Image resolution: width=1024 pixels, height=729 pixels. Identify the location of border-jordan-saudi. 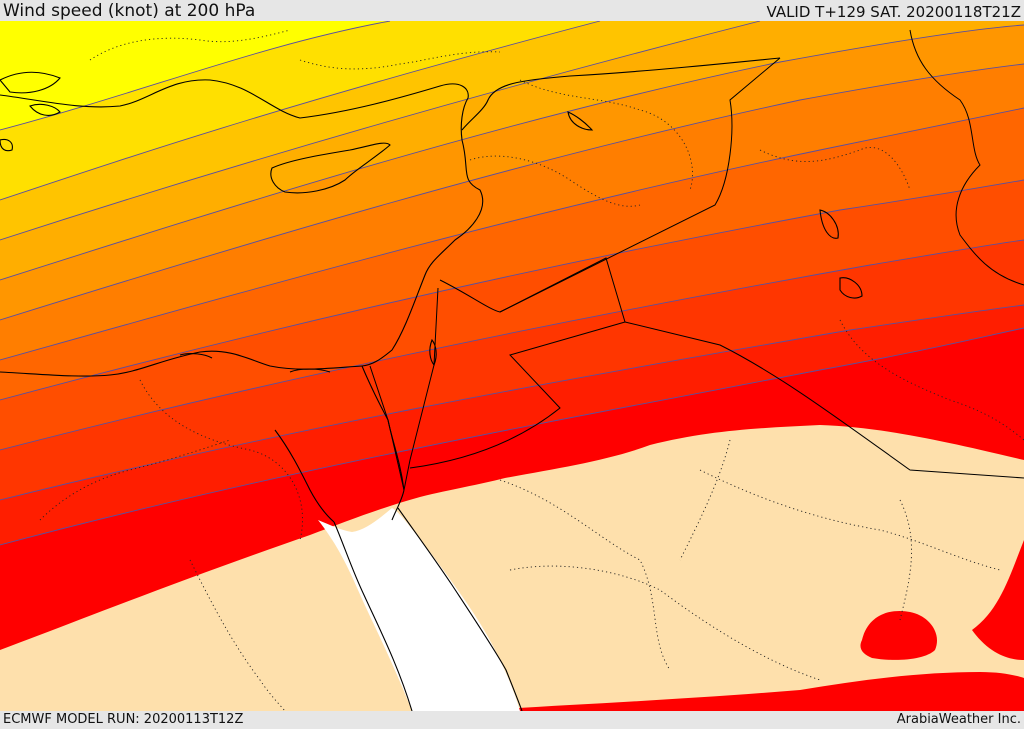
(517, 395).